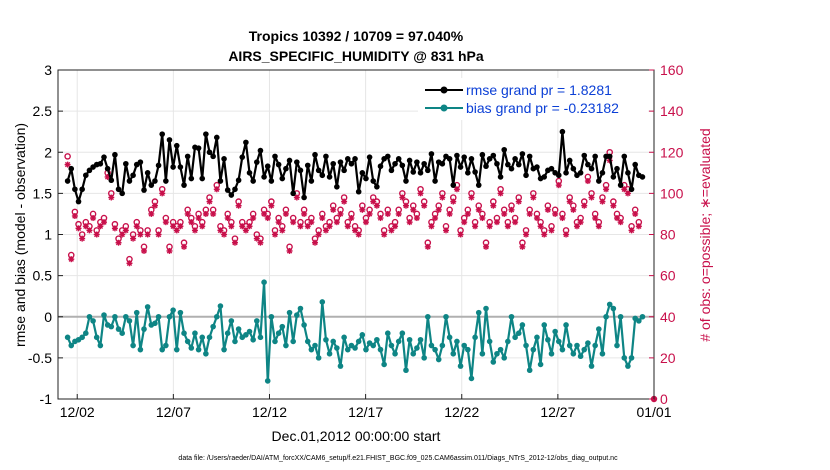  I want to click on legend-rmse-marker, so click(444, 90).